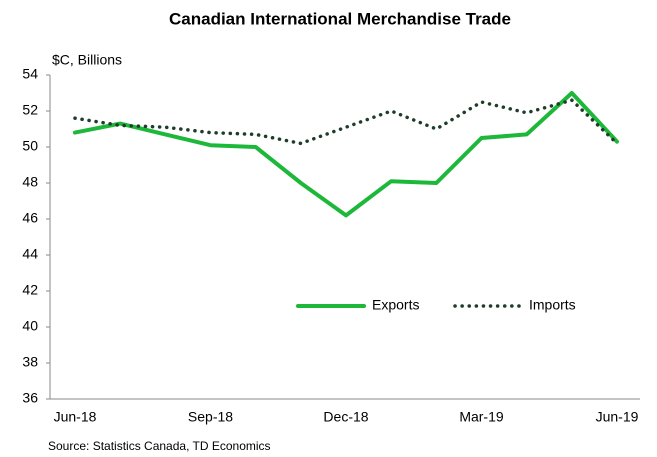 This screenshot has height=457, width=657. What do you see at coordinates (30, 146) in the screenshot?
I see `y-tick-label: 50` at bounding box center [30, 146].